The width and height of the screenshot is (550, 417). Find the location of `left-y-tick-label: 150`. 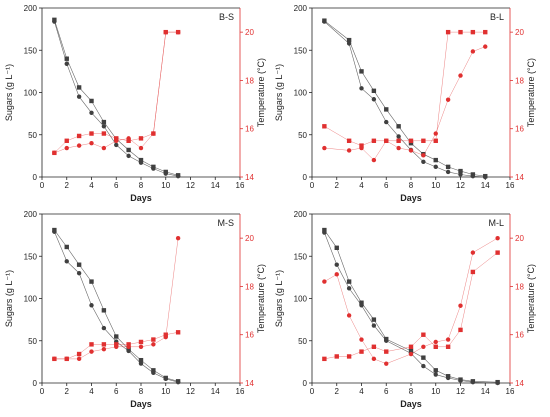

left-y-tick-label: 150 is located at coordinates (301, 50).